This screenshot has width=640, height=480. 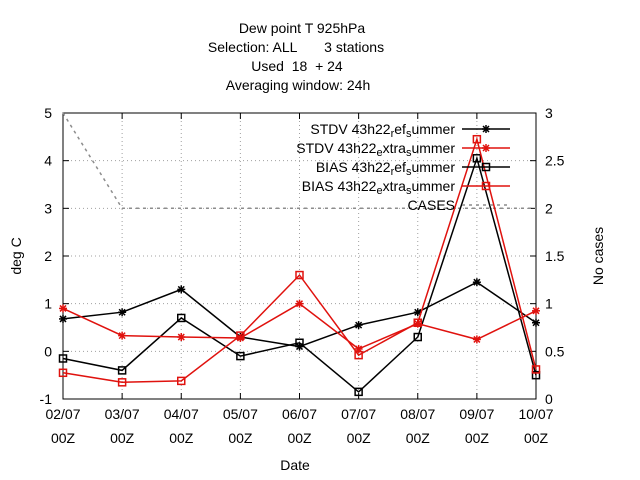 I want to click on x-tick-label-date: 09/07, so click(x=476, y=414).